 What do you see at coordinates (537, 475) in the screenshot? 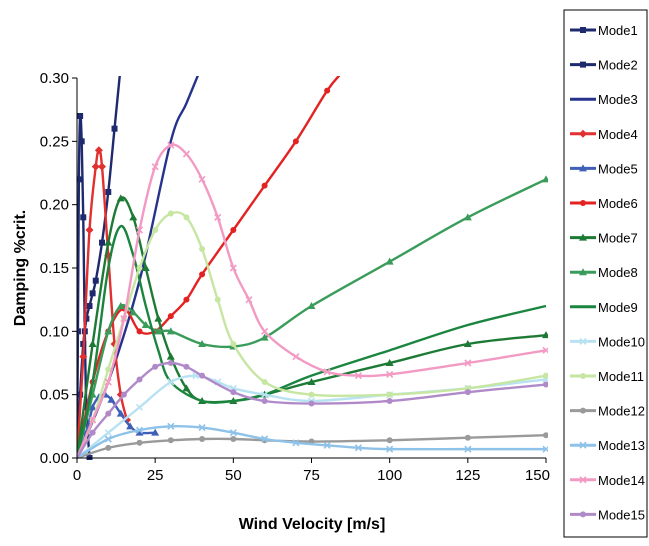
I see `x-tick-label: 150` at bounding box center [537, 475].